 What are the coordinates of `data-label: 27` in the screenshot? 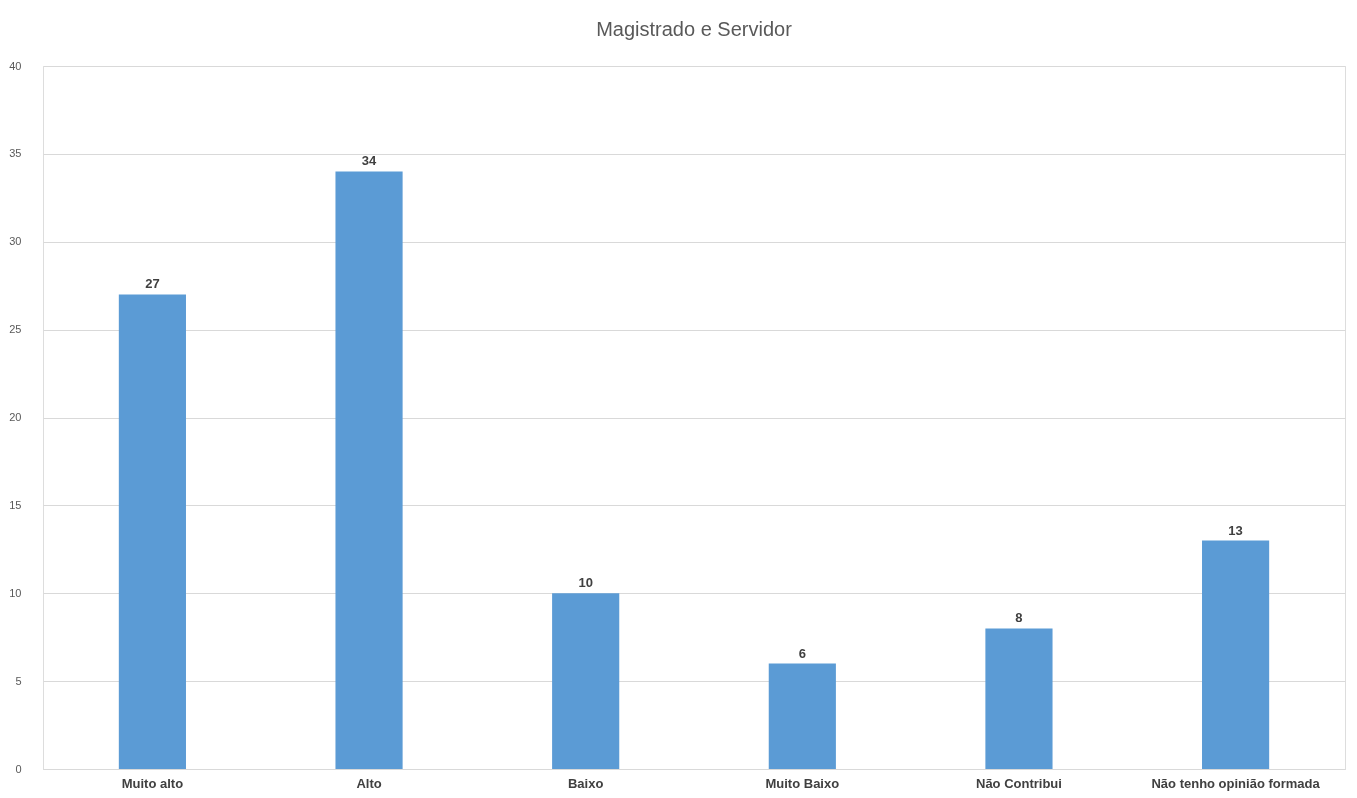 It's located at (152, 284).